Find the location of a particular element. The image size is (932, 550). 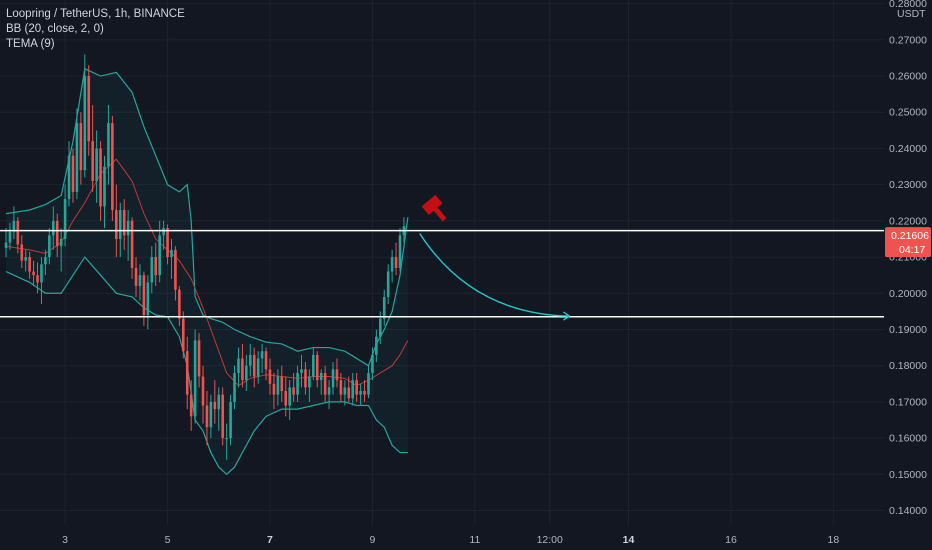

projection-arrowhead is located at coordinates (567, 316).